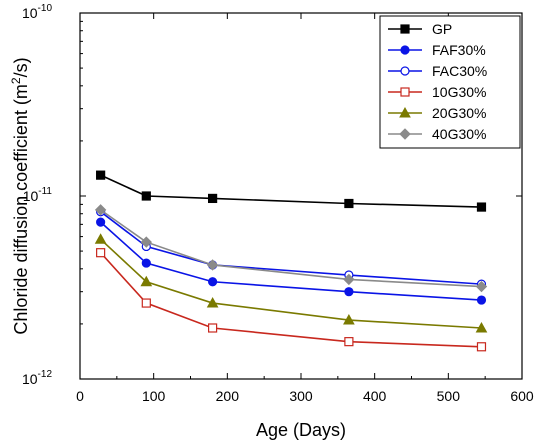  Describe the element at coordinates (449, 396) in the screenshot. I see `x-tick-label: 500` at that location.